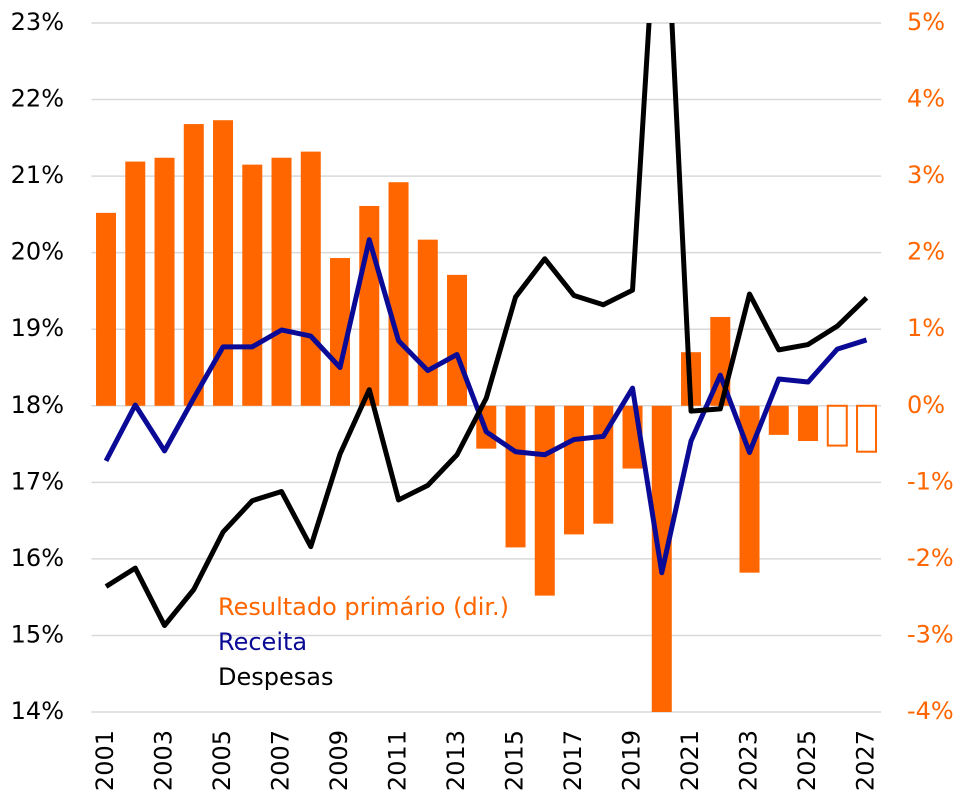 Image resolution: width=958 pixels, height=799 pixels. I want to click on y-tick-label: 17%, so click(37, 481).